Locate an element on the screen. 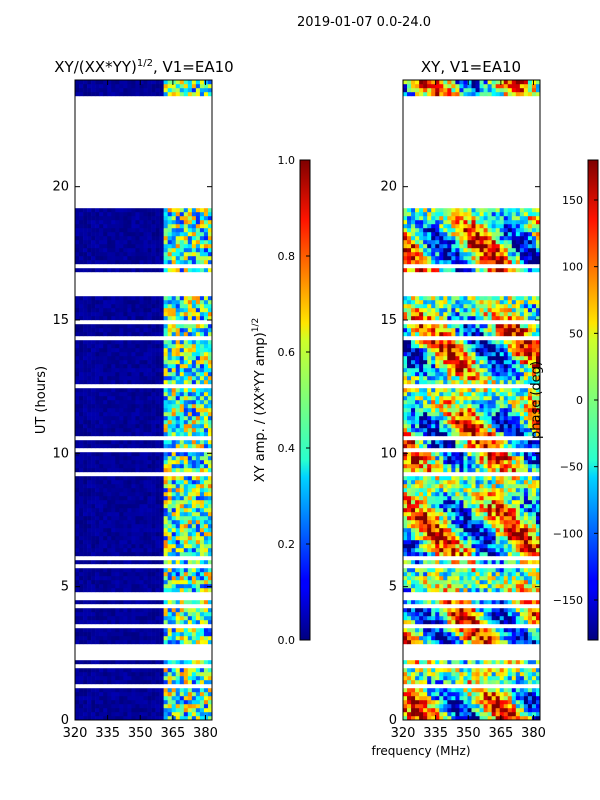 Image resolution: width=600 pixels, height=800 pixels. y-tick-label: 5 is located at coordinates (65, 587).